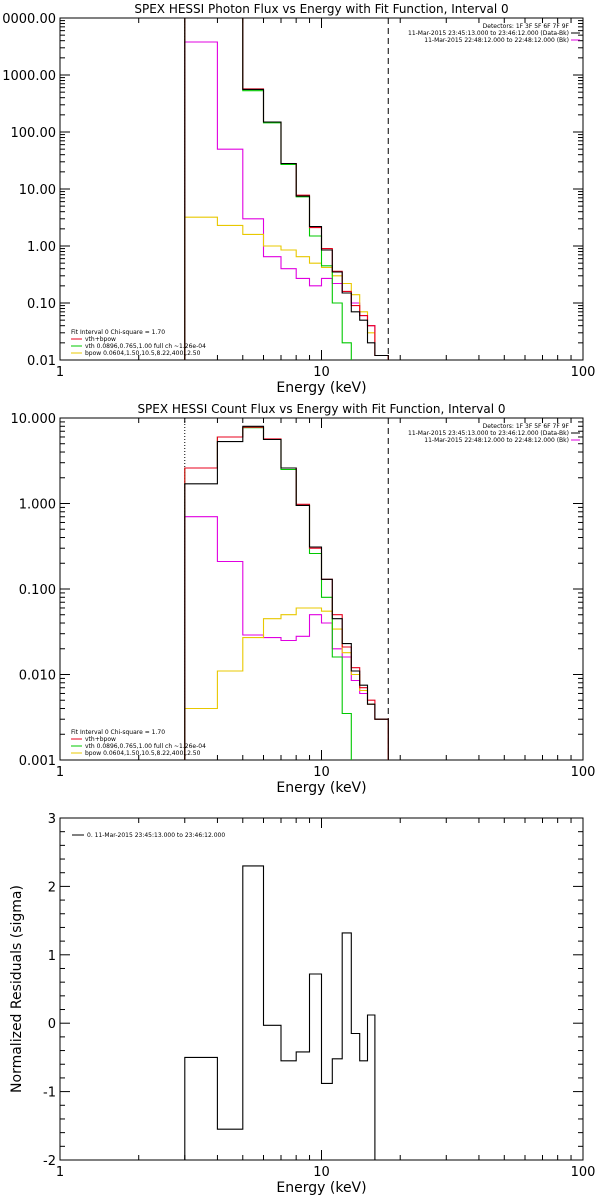  Describe the element at coordinates (37, 190) in the screenshot. I see `y-tick-label: 10.00` at that location.